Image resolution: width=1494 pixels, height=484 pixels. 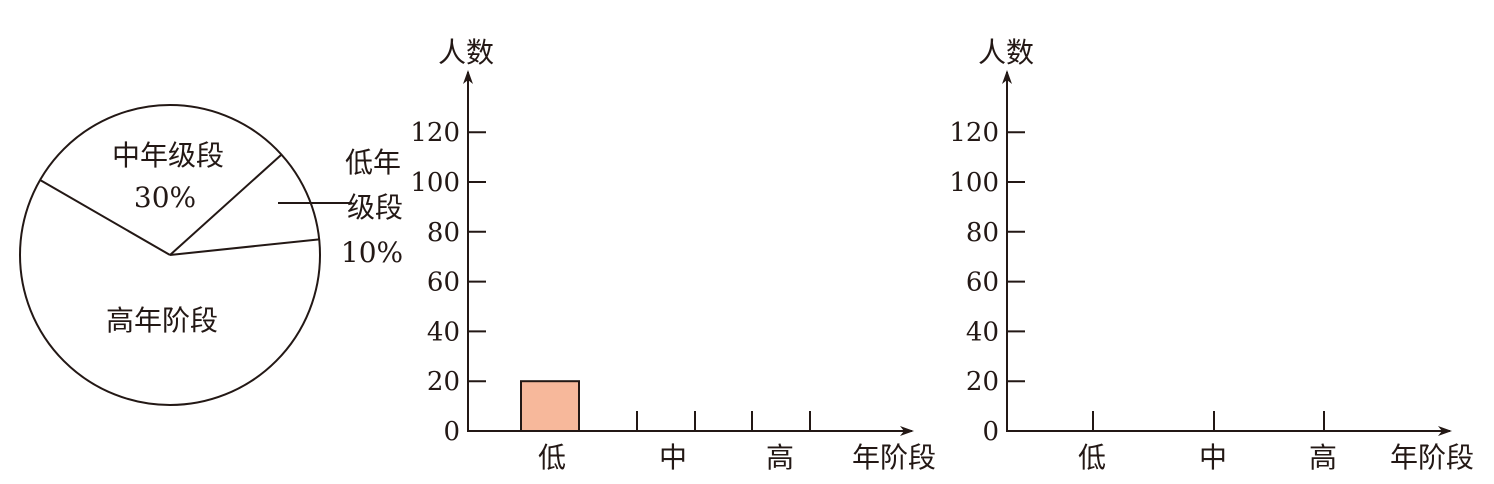 I want to click on pie-slice-lines, so click(x=179, y=204).